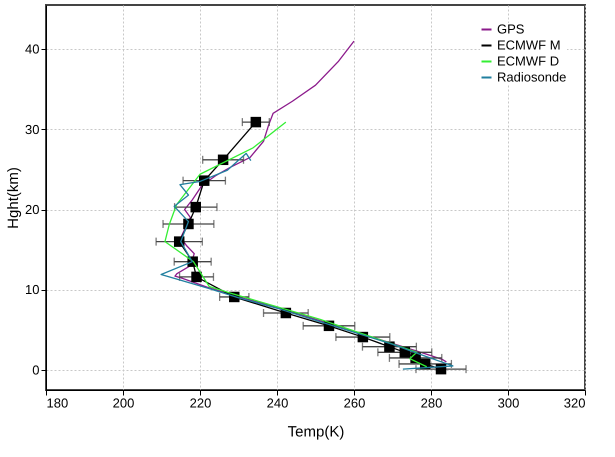 The height and width of the screenshot is (457, 615). I want to click on legend-label: ECMWF M, so click(529, 45).